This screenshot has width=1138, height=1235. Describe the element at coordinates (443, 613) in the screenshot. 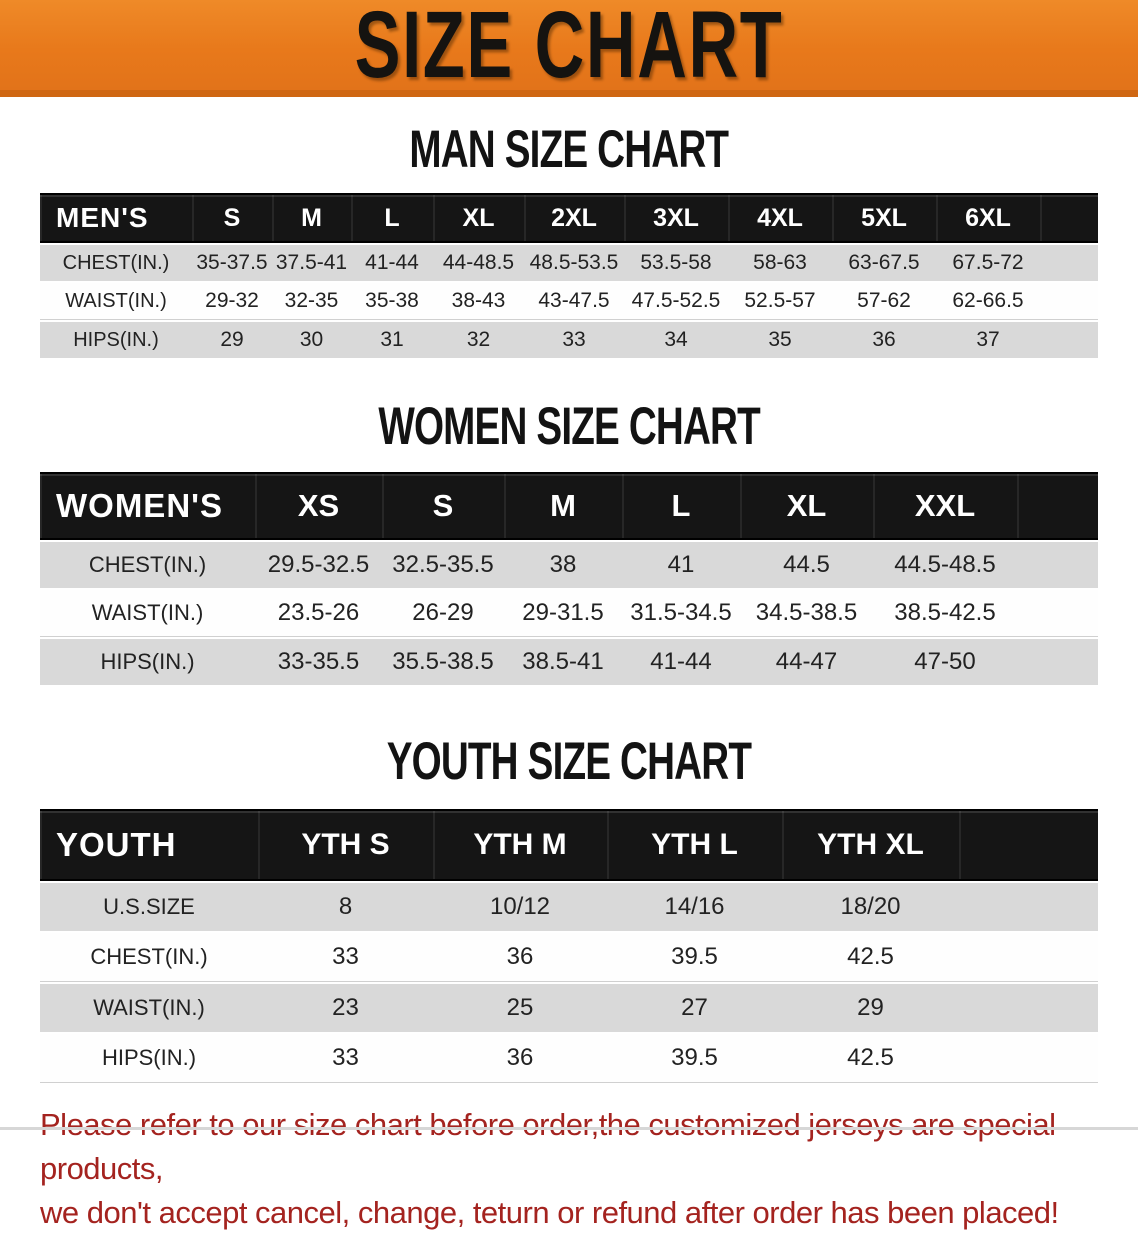

I see `size-value-cell: 26-29` at that location.